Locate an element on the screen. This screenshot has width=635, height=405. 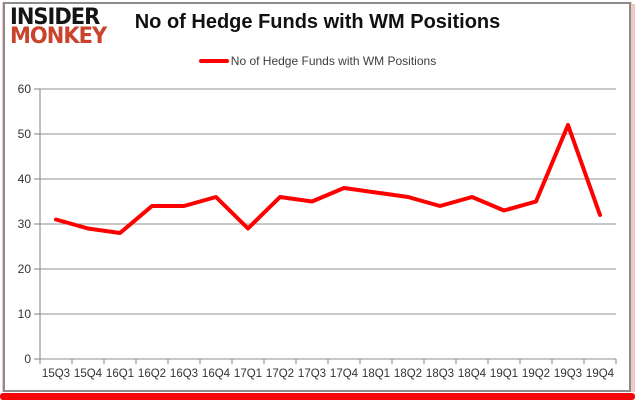
legend-label: No of Hedge Funds with WM Positions is located at coordinates (333, 61).